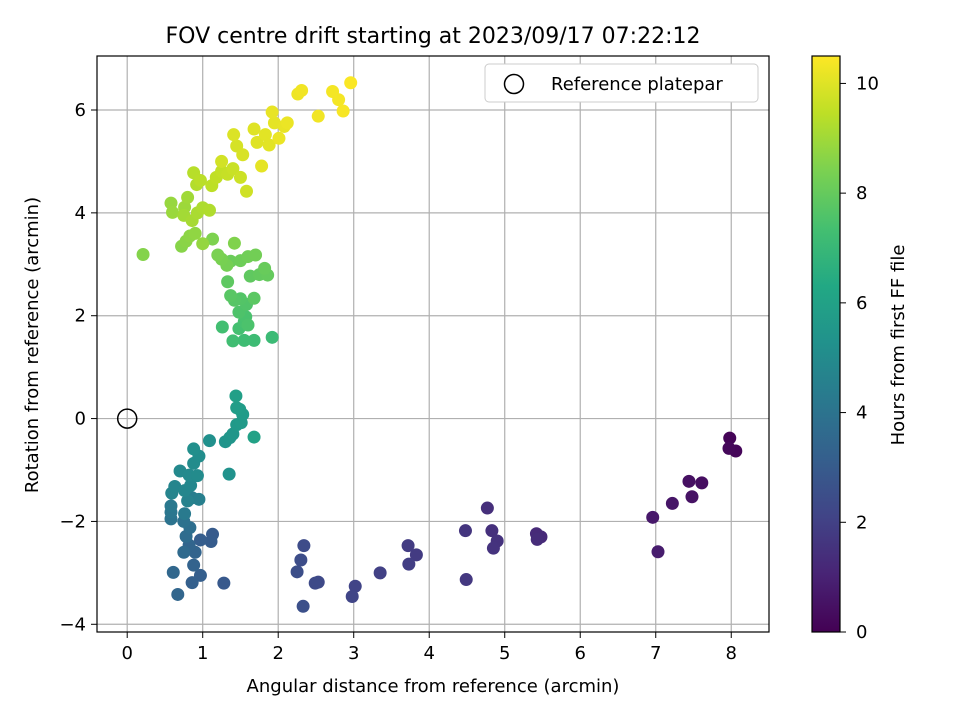  What do you see at coordinates (428, 653) in the screenshot?
I see `x-tick-label: 4` at bounding box center [428, 653].